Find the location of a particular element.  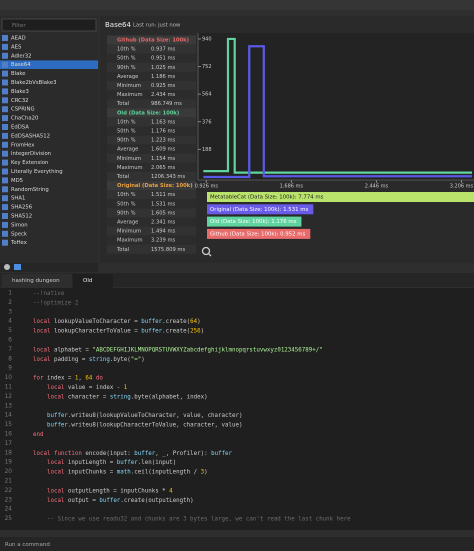

stats-value: 0.937 ms is located at coordinates (163, 50).